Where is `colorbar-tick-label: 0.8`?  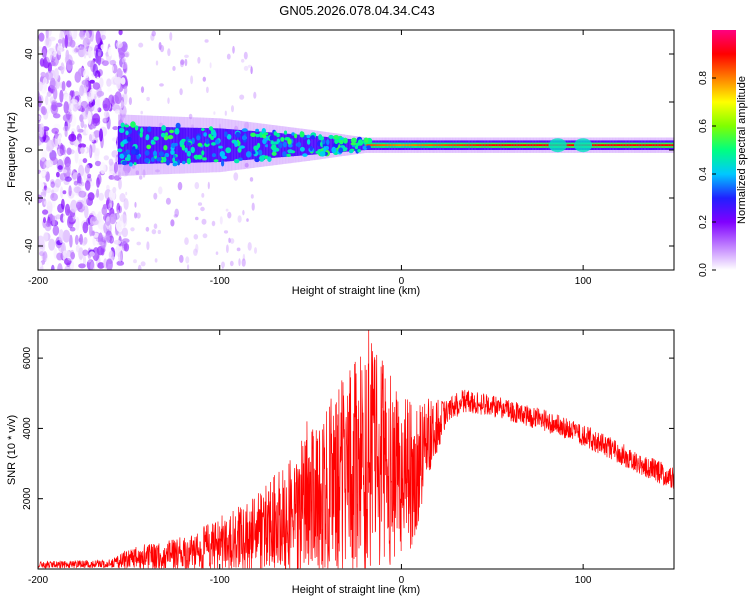 colorbar-tick-label: 0.8 is located at coordinates (703, 78).